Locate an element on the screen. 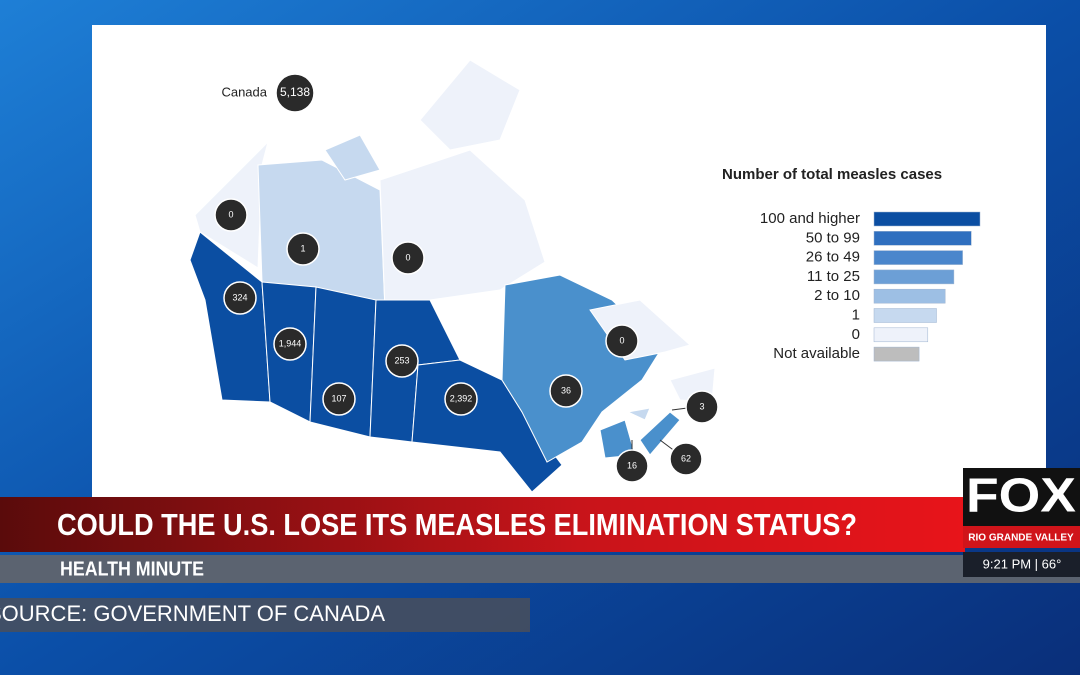  bubble-value: 3 is located at coordinates (701, 406).